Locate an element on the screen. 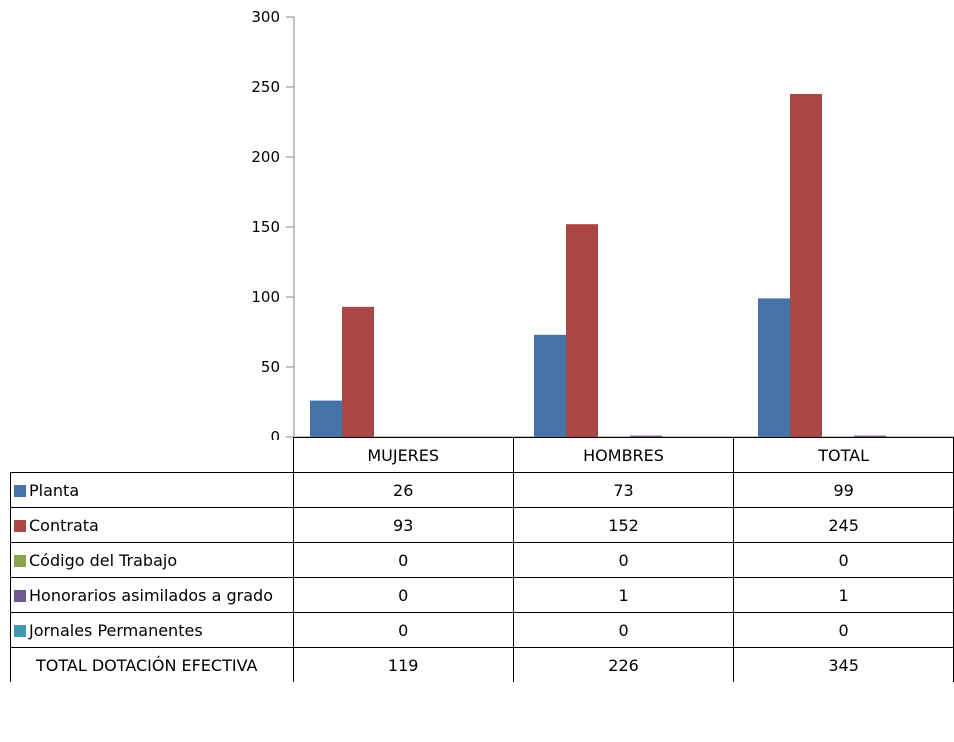 This screenshot has width=954, height=742. legend-entry: Código del Trabajo is located at coordinates (152, 560).